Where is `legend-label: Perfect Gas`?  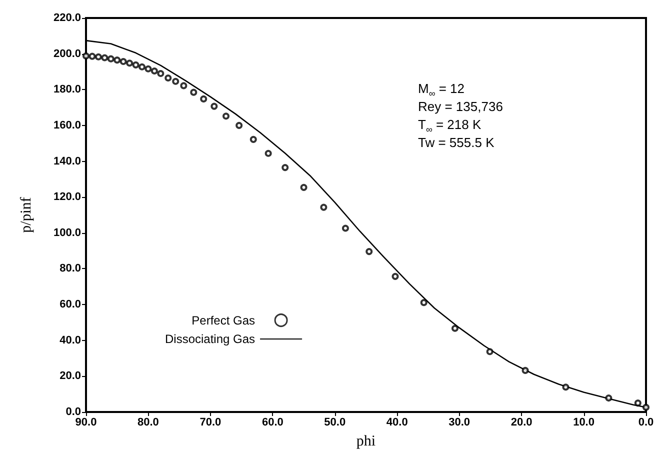 legend-label: Perfect Gas is located at coordinates (224, 320).